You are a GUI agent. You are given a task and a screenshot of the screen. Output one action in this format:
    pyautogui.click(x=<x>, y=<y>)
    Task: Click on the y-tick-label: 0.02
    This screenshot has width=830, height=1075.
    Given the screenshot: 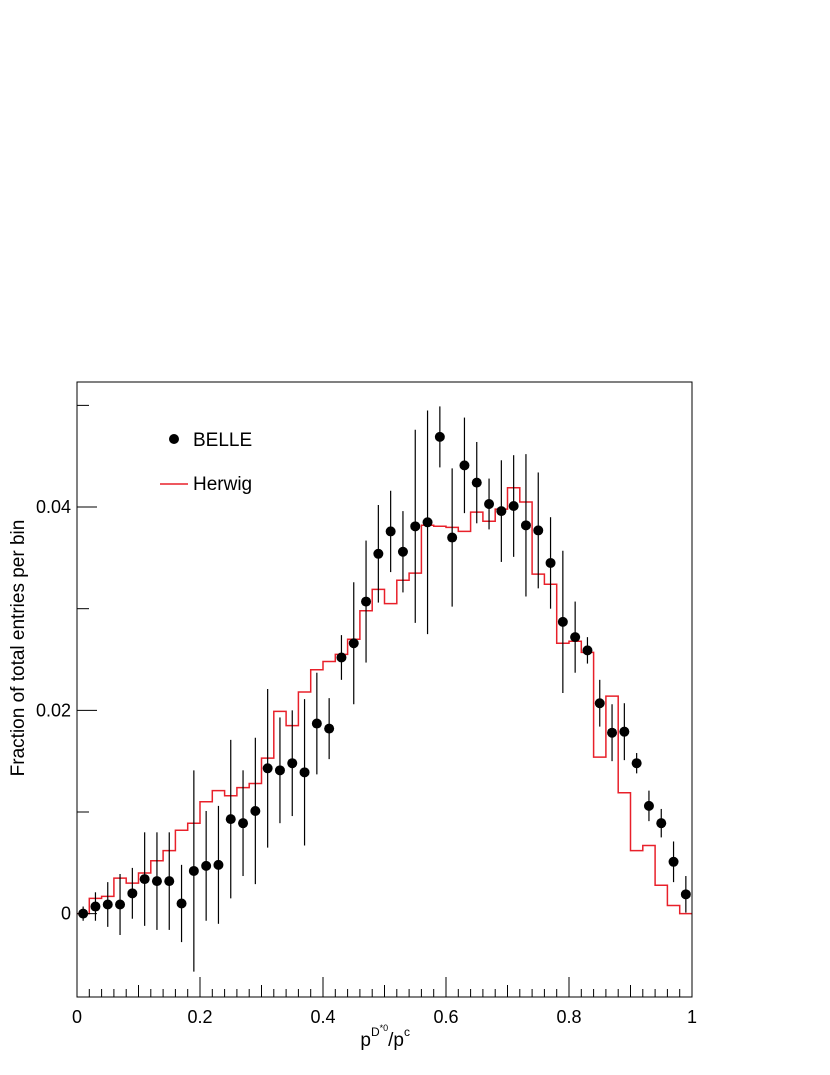 What is the action you would take?
    pyautogui.click(x=53, y=710)
    